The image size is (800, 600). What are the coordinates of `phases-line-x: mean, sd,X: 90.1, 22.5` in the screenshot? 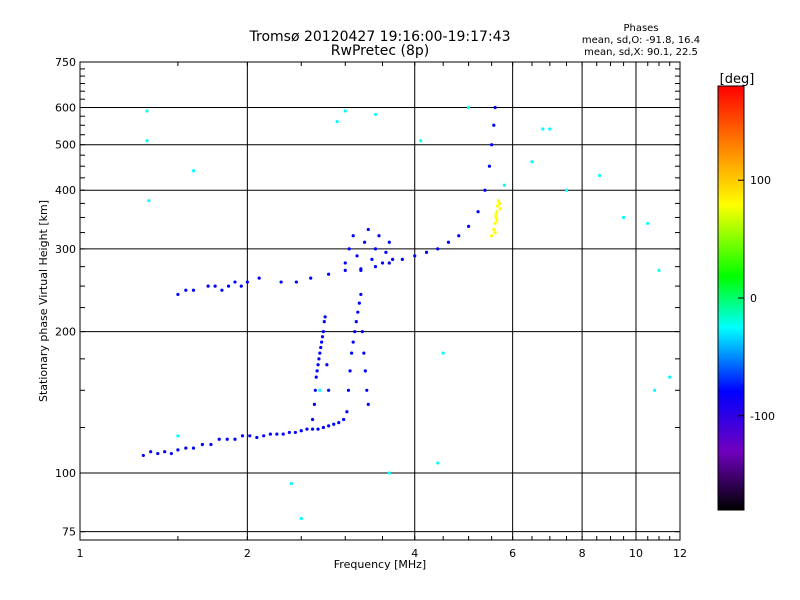 It's located at (641, 52).